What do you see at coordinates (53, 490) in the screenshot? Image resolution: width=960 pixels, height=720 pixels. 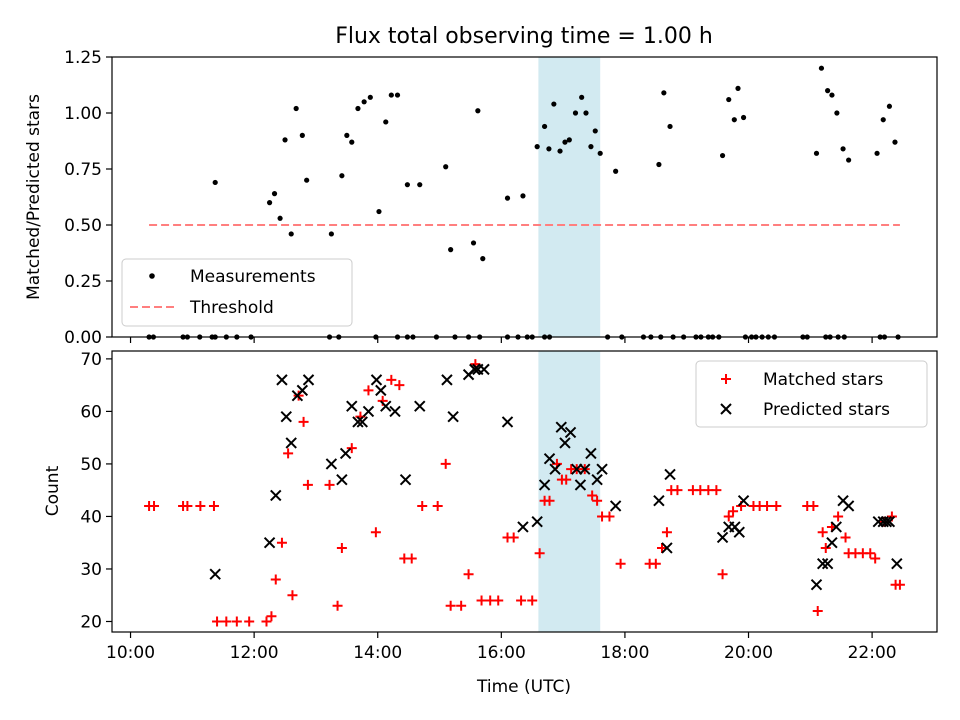 I see `y-axis-label-bottom: Count` at bounding box center [53, 490].